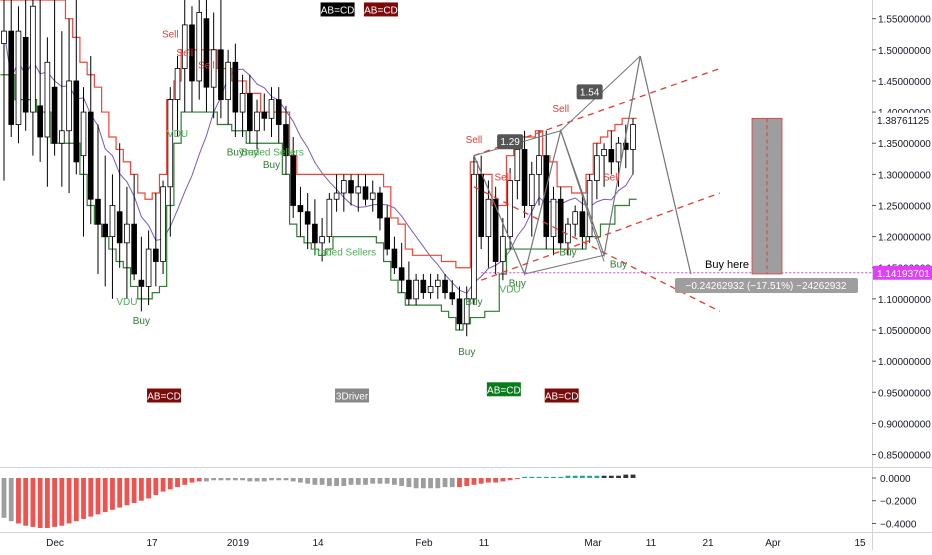 This screenshot has width=932, height=555. I want to click on pattern-tag-label: 3Driver, so click(352, 397).